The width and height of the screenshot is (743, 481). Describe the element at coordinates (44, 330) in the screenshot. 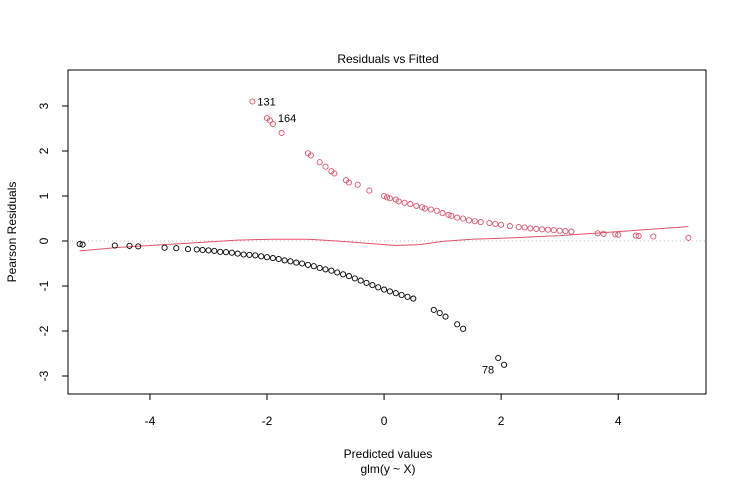

I see `y-tick-label: -2` at that location.